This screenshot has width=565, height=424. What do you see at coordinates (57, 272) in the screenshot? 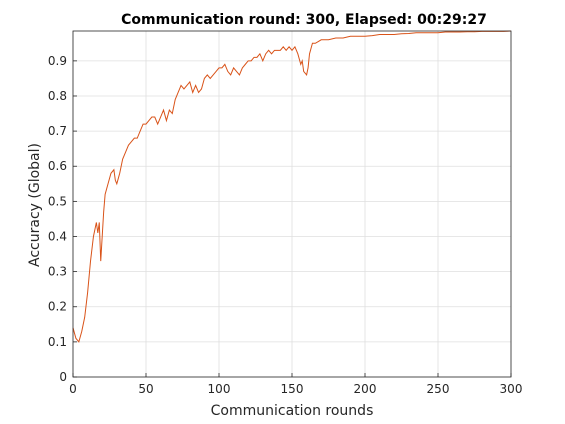
I see `y-tick-label: 0.3` at bounding box center [57, 272].